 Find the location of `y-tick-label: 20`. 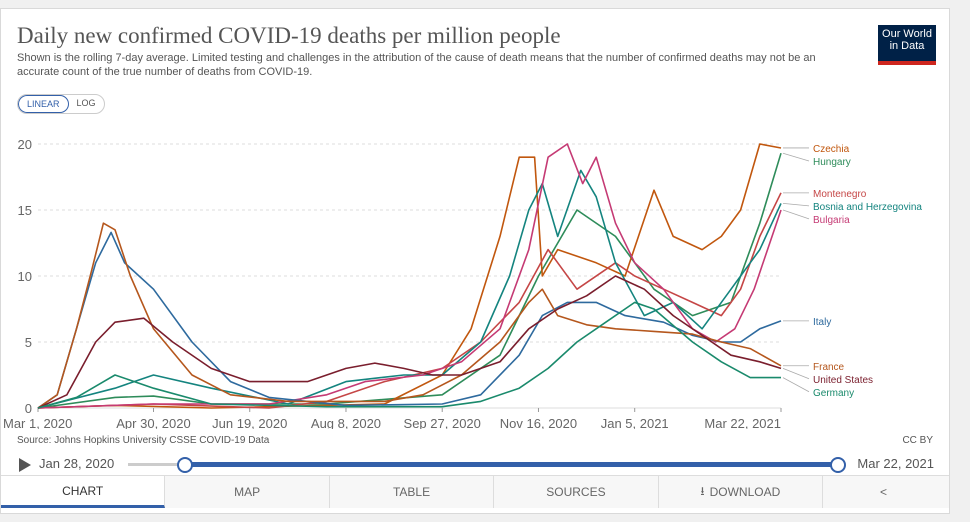

y-tick-label: 20 is located at coordinates (25, 144).